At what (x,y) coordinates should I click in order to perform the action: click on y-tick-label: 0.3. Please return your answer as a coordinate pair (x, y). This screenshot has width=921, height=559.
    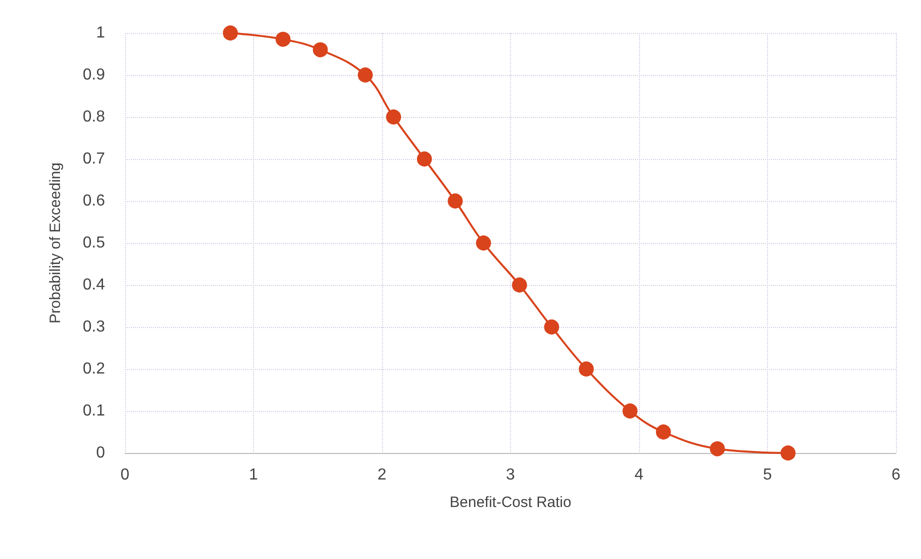
    Looking at the image, I should click on (94, 327).